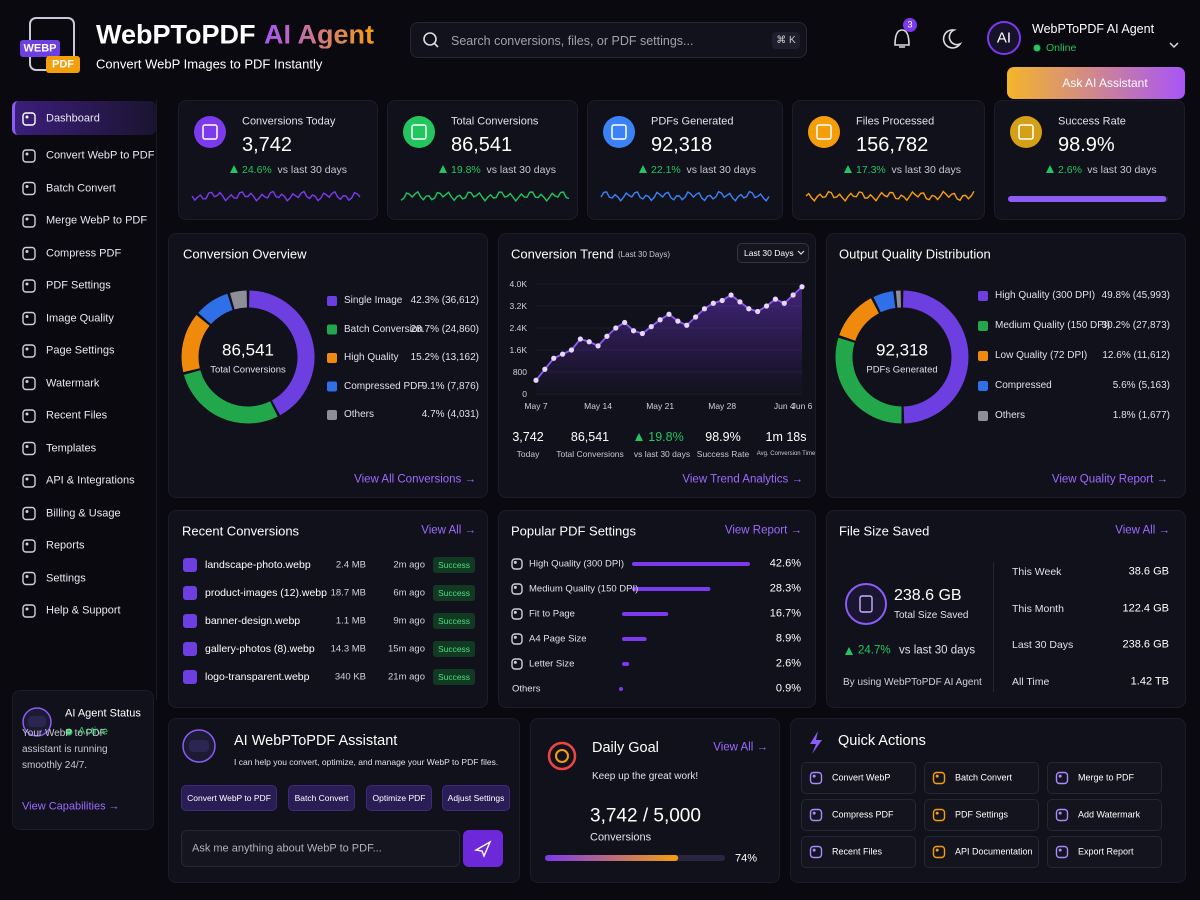 The image size is (1200, 900). I want to click on nav-item: PDF Settings, so click(78, 285).